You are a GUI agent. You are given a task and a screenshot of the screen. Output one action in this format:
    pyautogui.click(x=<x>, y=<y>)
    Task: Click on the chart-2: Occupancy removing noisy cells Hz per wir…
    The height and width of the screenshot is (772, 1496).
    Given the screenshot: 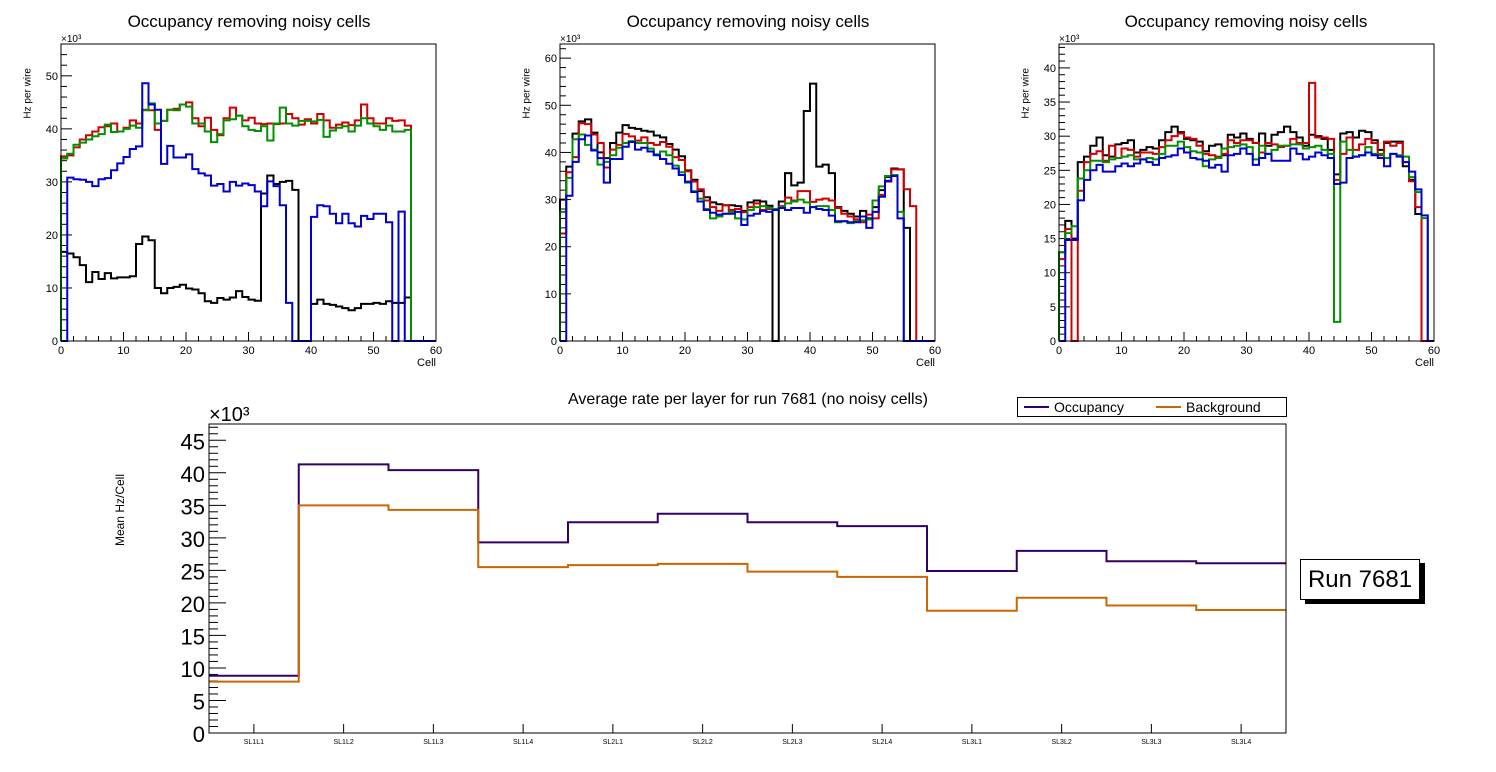 What is the action you would take?
    pyautogui.click(x=731, y=190)
    